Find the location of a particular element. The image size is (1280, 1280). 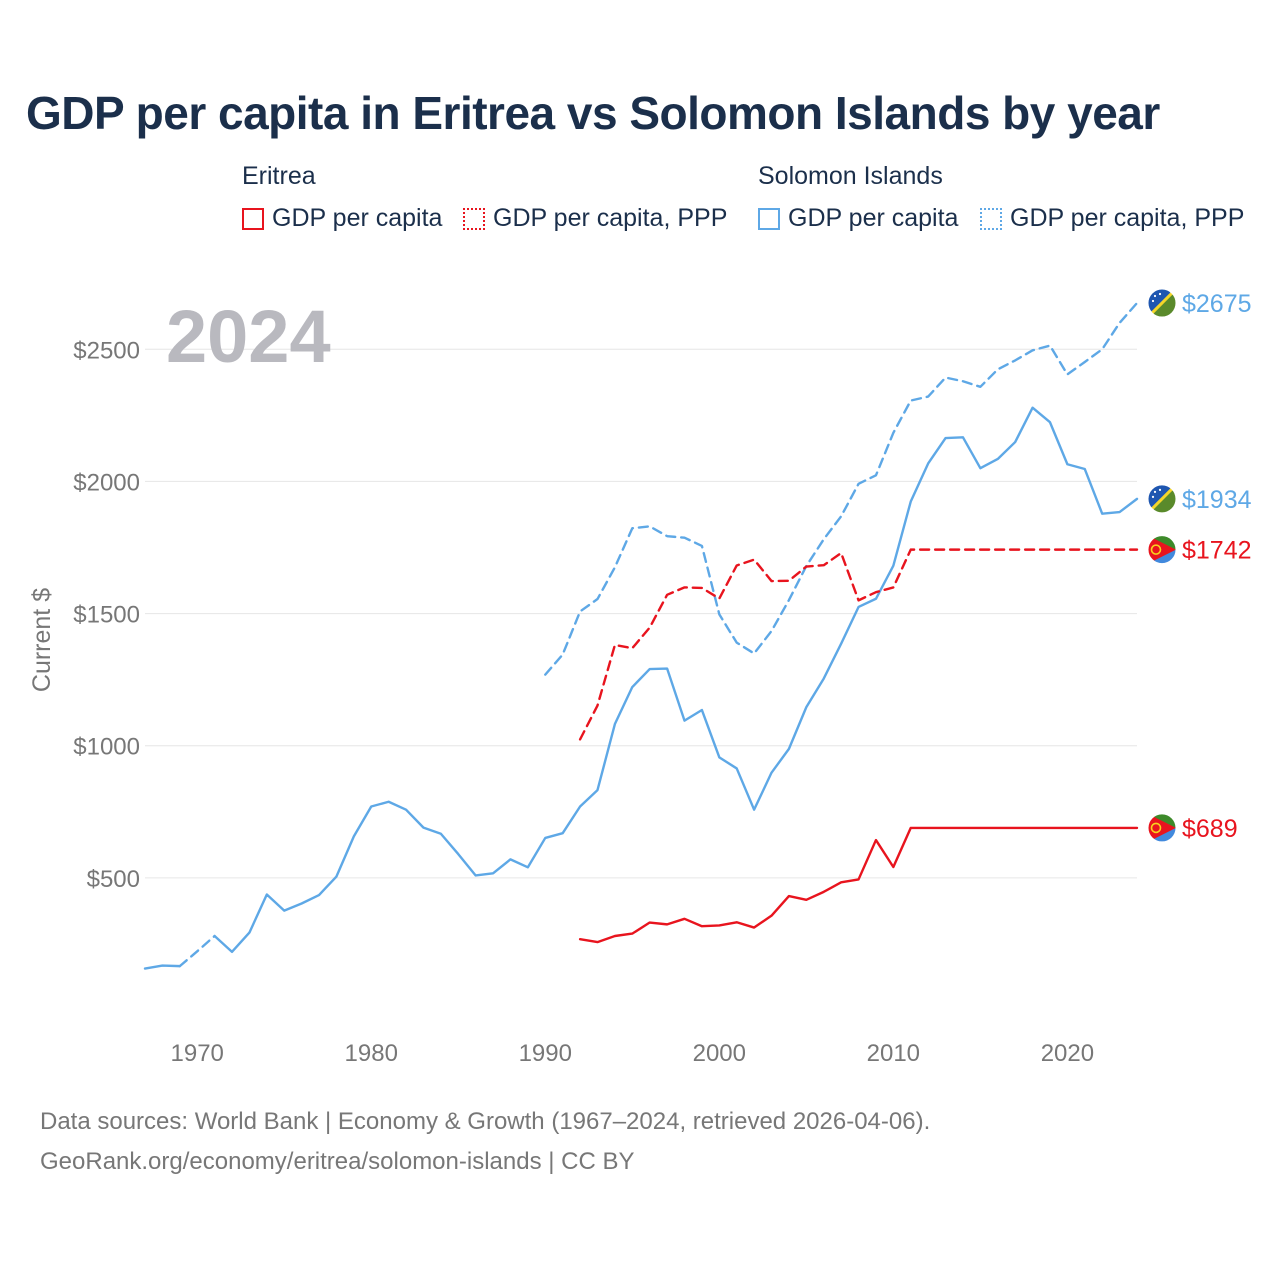

series-line-eritrea-gdp-per-capita is located at coordinates (858, 885).